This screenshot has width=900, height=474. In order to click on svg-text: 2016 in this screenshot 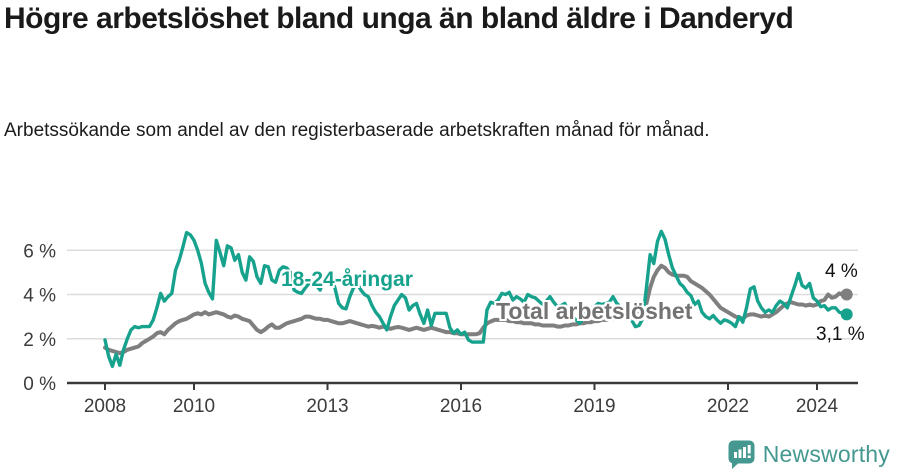, I will do `click(461, 406)`.